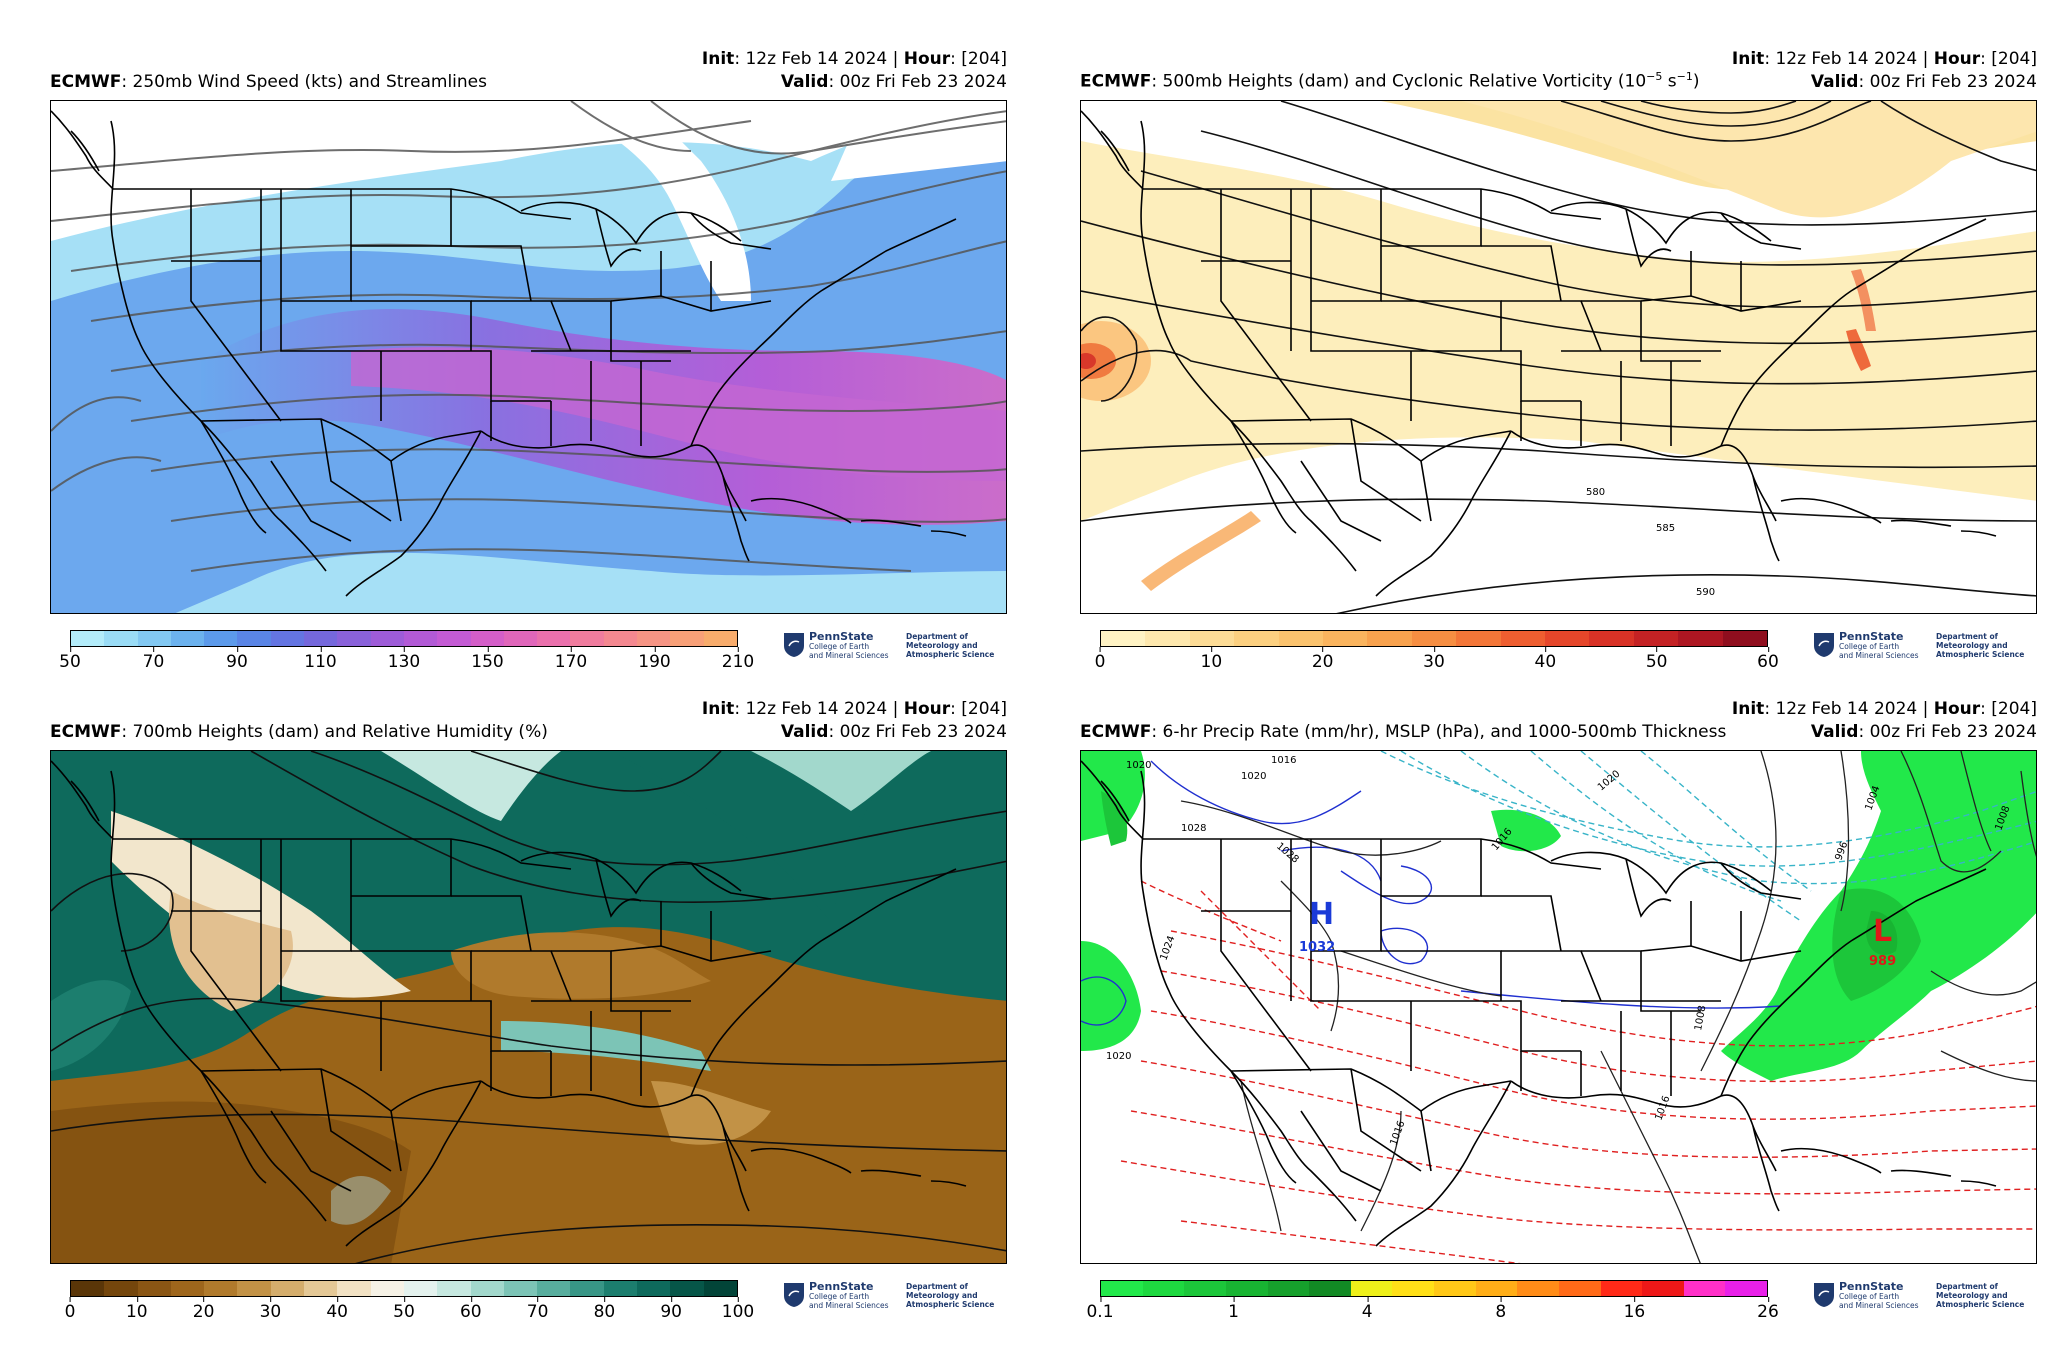 The image size is (2070, 1365). What do you see at coordinates (738, 1309) in the screenshot?
I see `colorbar-tick-label: 100` at bounding box center [738, 1309].